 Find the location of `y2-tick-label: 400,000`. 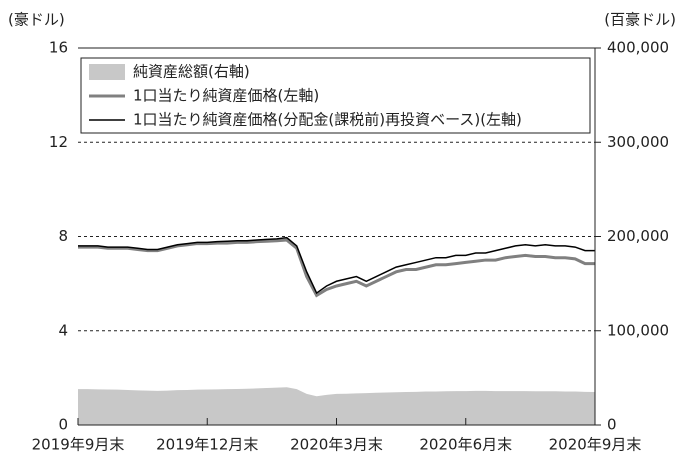

y2-tick-label: 400,000 is located at coordinates (638, 48).